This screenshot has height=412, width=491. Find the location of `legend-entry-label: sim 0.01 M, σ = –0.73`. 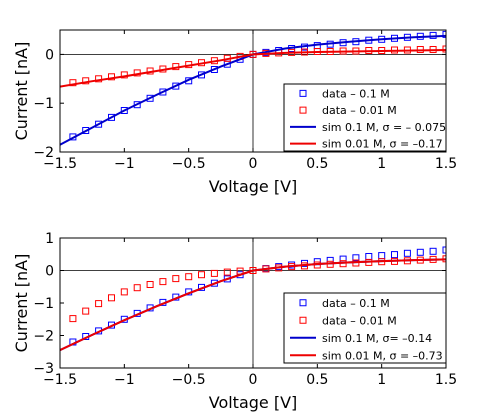

legend-entry-label: sim 0.01 M, σ = –0.73 is located at coordinates (382, 355).